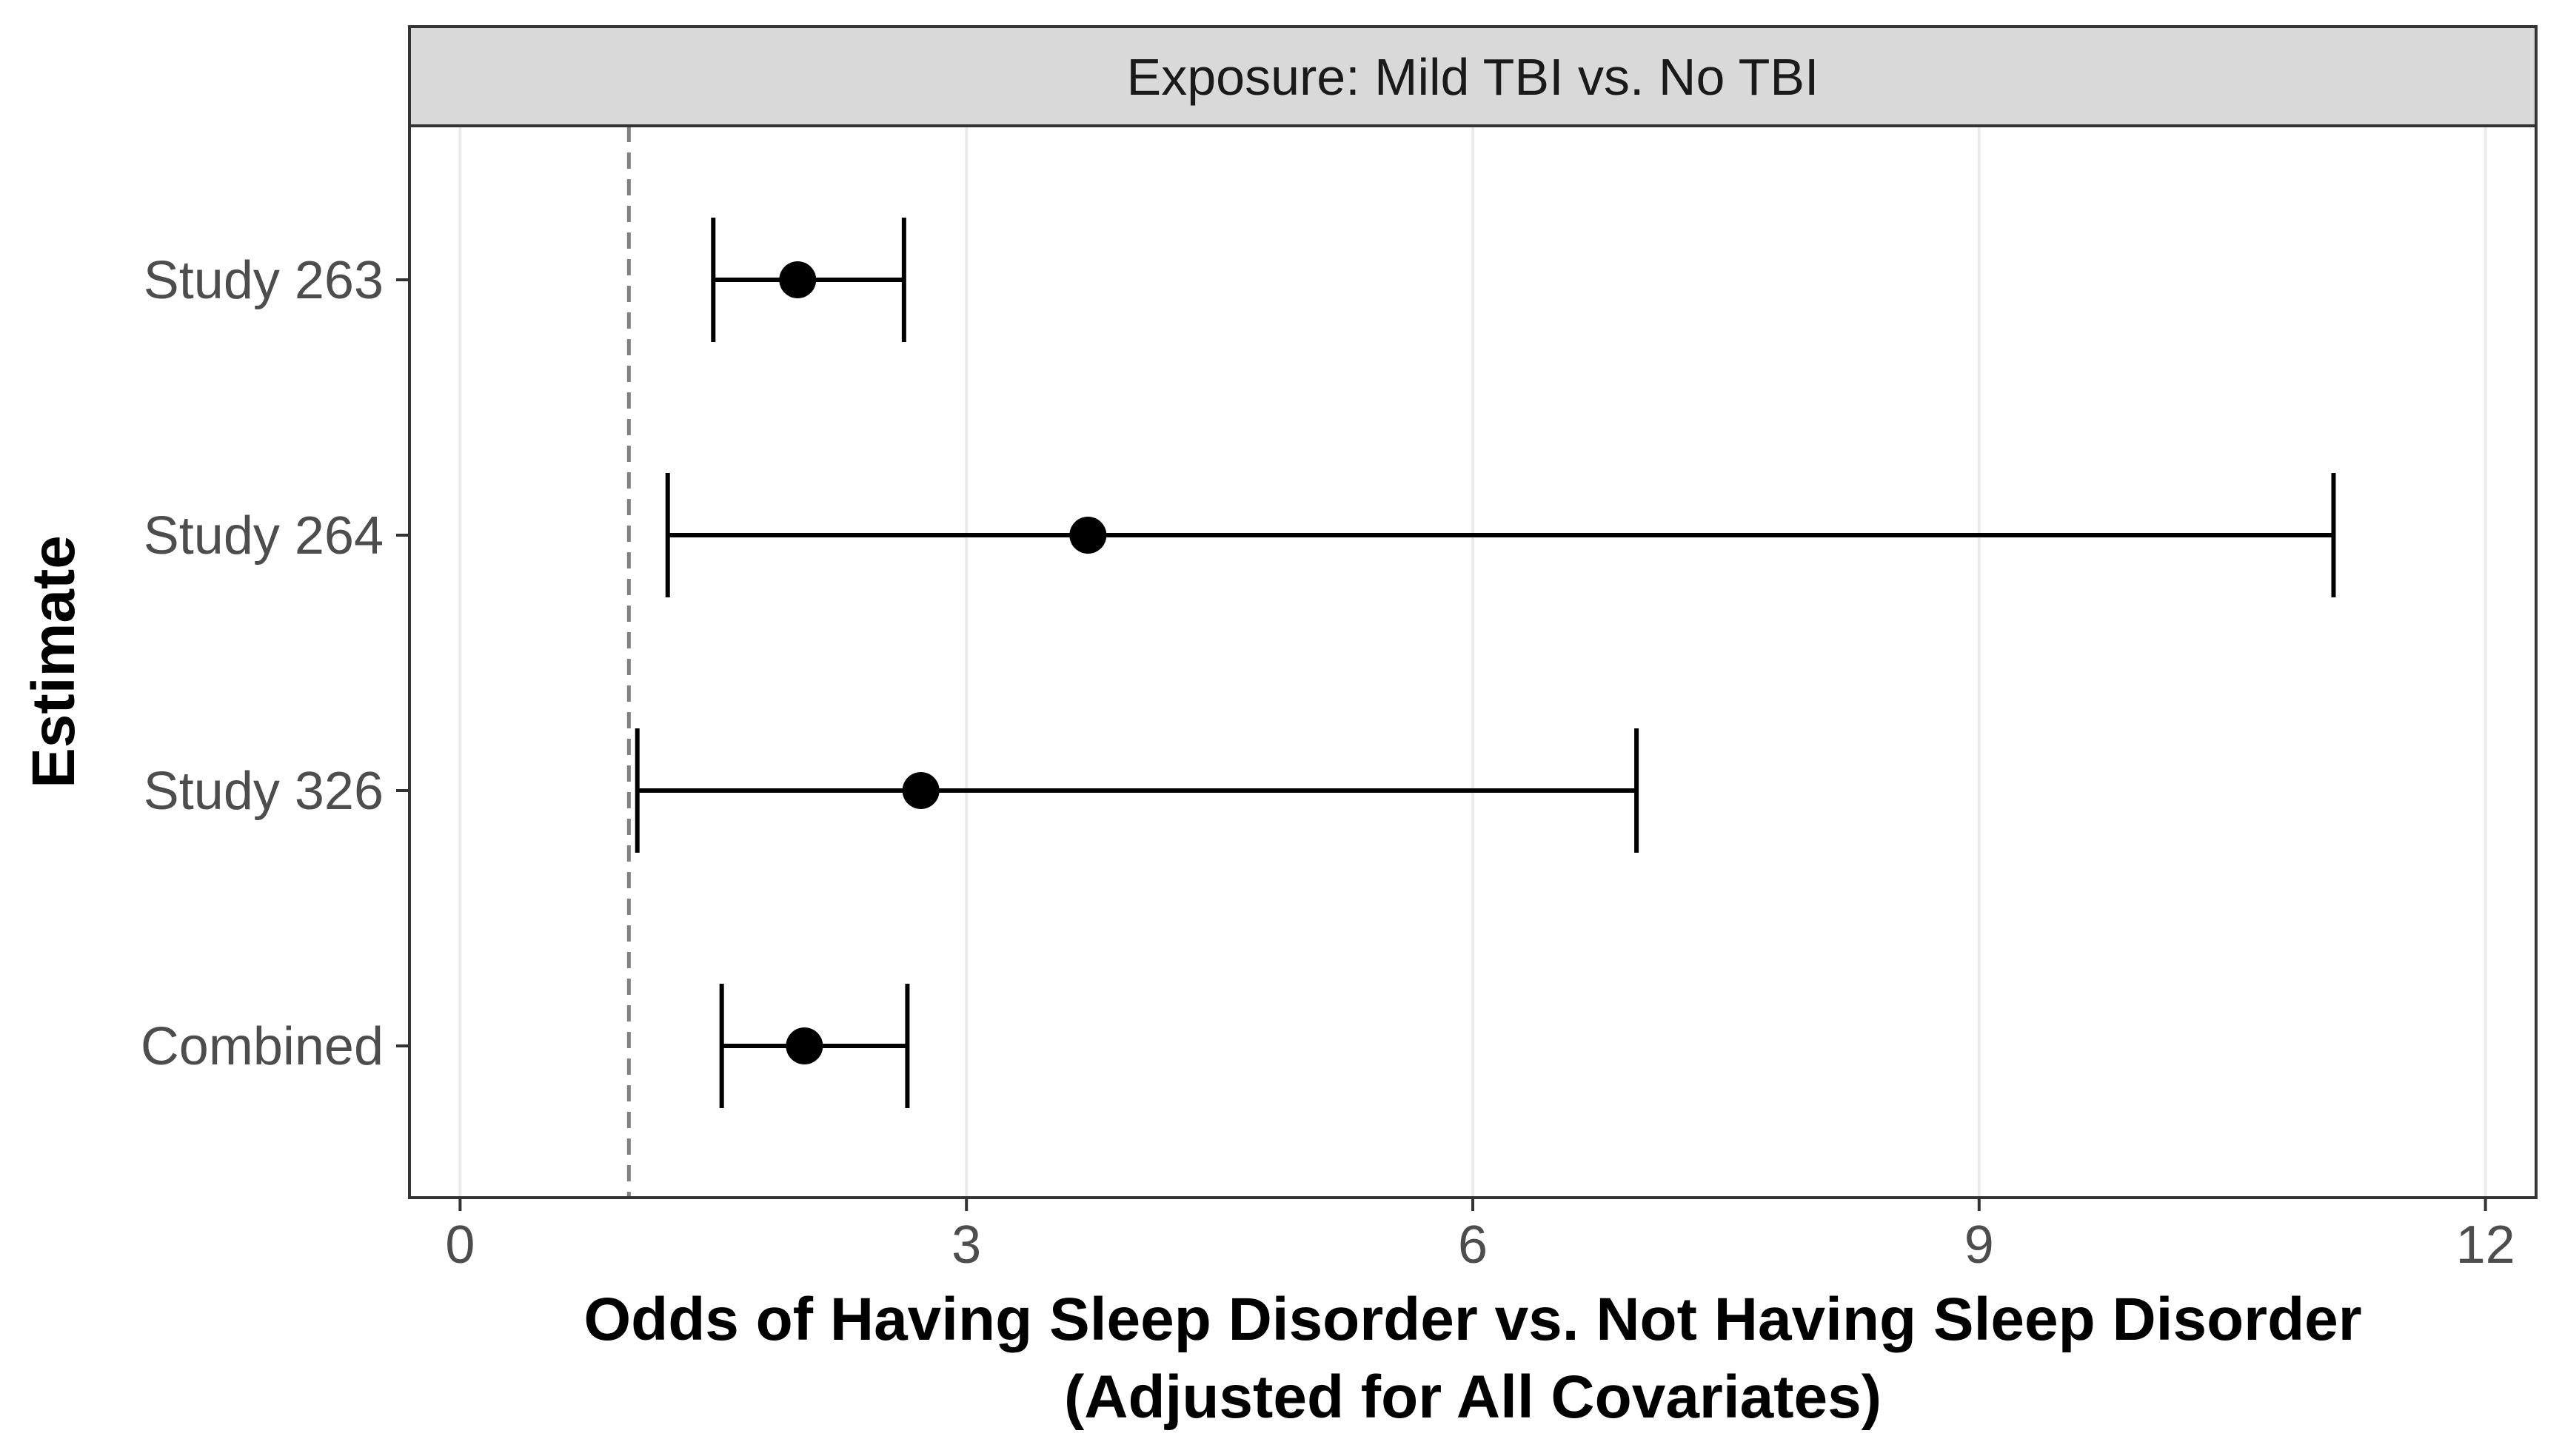 The image size is (2562, 1456). I want to click on y-tick-label: Combined, so click(262, 1046).